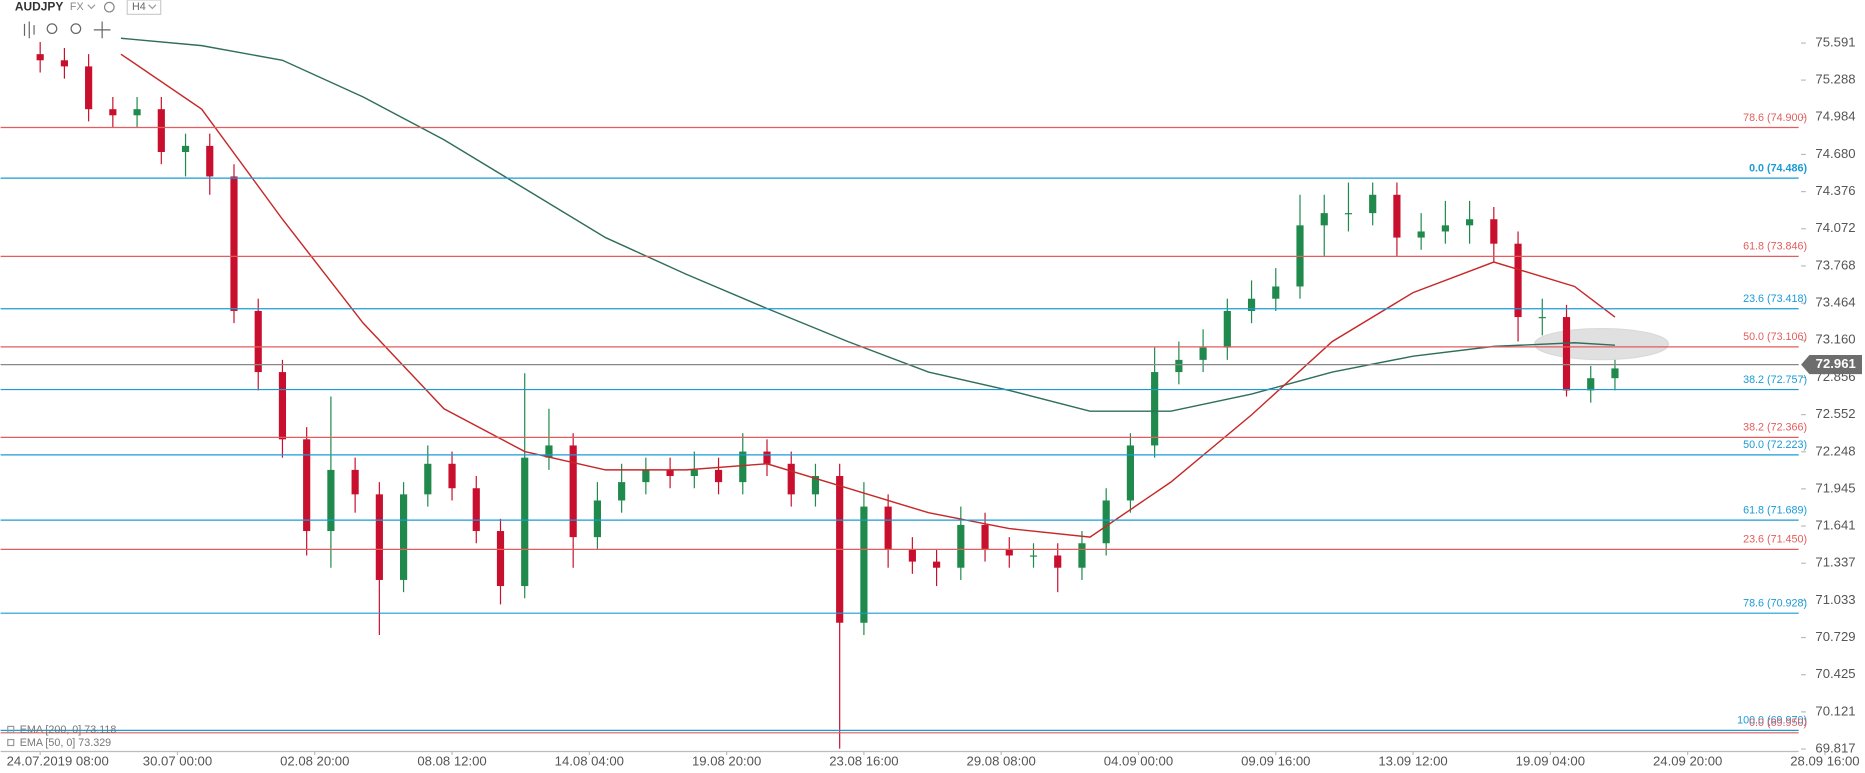 The image size is (1865, 773). Describe the element at coordinates (451, 761) in the screenshot. I see `x-tick-label: 08.08 12:00` at that location.